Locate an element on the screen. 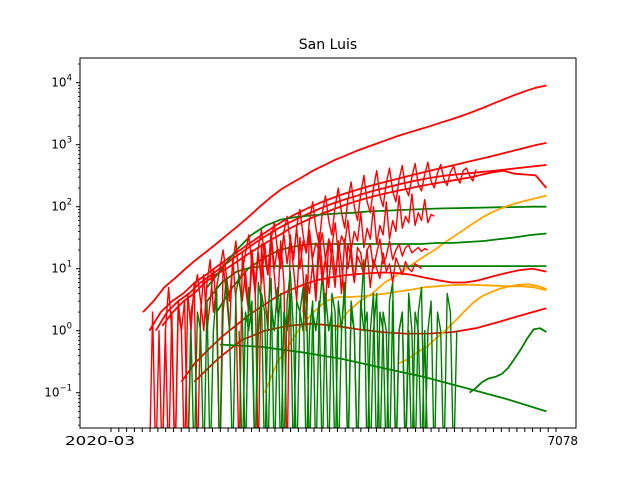 This screenshot has width=640, height=484. y-tick-label-1: 10⁻¹ is located at coordinates (58, 392).